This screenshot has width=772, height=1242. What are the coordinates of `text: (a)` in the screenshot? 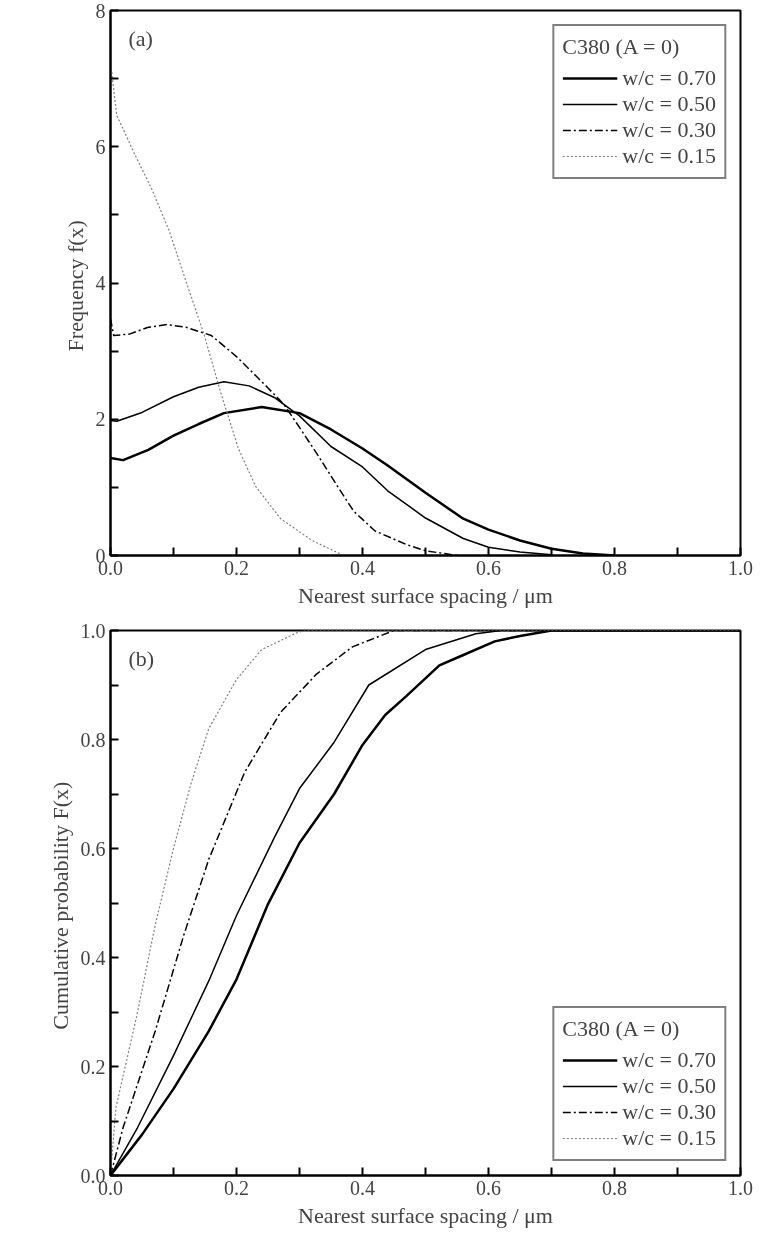 It's located at (140, 38).